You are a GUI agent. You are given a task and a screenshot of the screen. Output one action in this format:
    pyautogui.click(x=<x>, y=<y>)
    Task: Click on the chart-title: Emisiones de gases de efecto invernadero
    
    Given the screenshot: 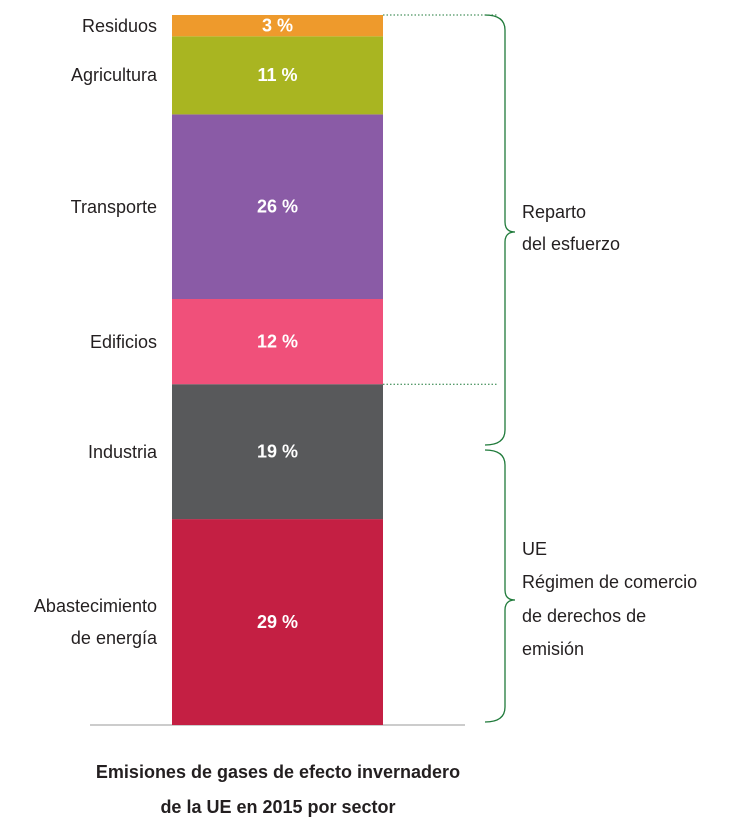 What is the action you would take?
    pyautogui.click(x=278, y=772)
    